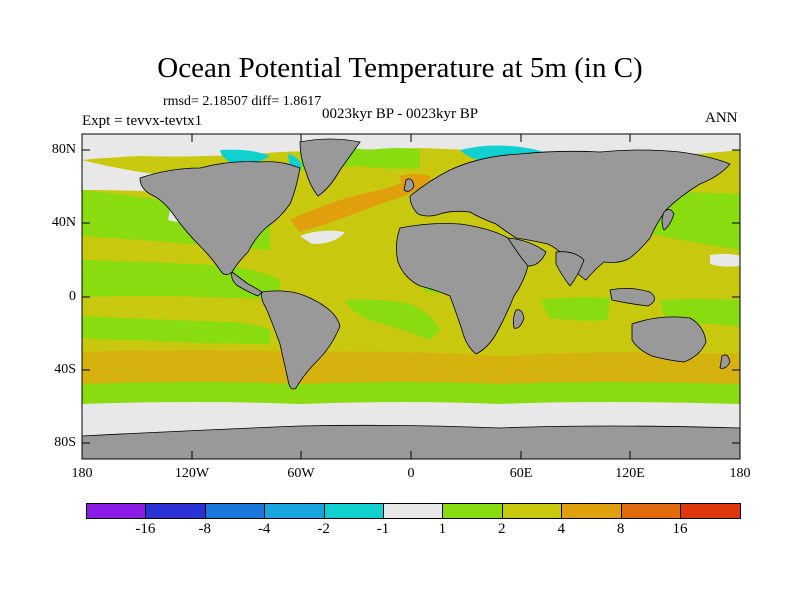 The height and width of the screenshot is (600, 800). Describe the element at coordinates (176, 330) in the screenshot. I see `s-tropical-pacific-green` at that location.